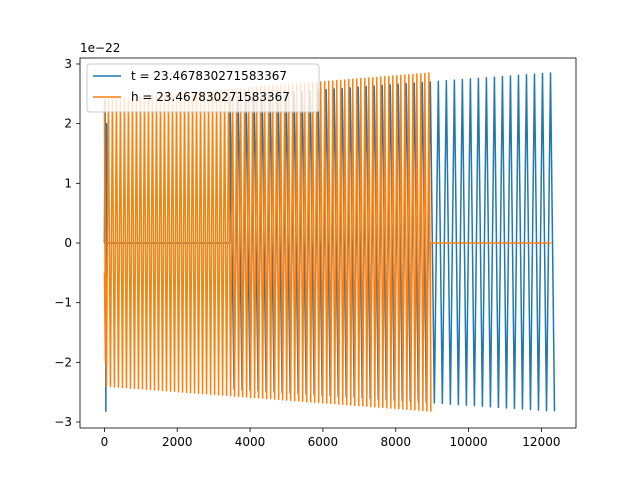 This screenshot has height=480, width=640. I want to click on y-tick-label: 3, so click(68, 64).